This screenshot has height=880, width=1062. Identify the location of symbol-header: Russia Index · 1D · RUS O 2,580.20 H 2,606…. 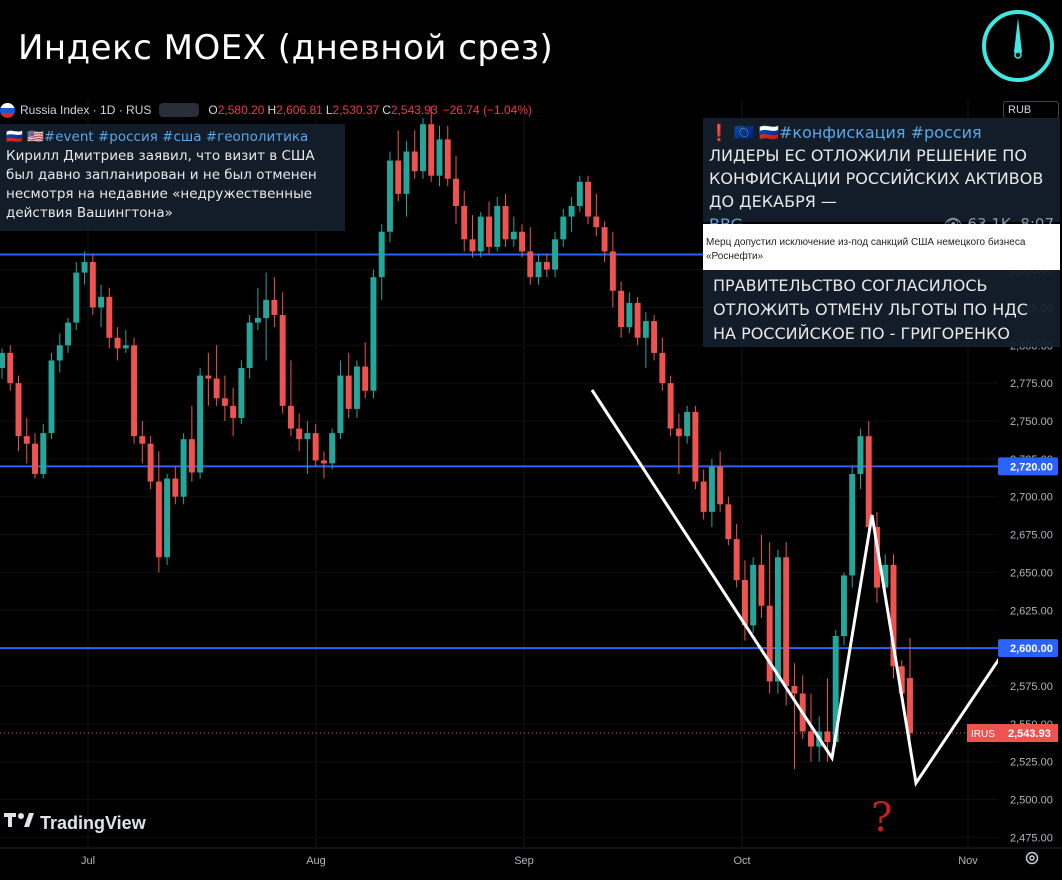
(266, 110).